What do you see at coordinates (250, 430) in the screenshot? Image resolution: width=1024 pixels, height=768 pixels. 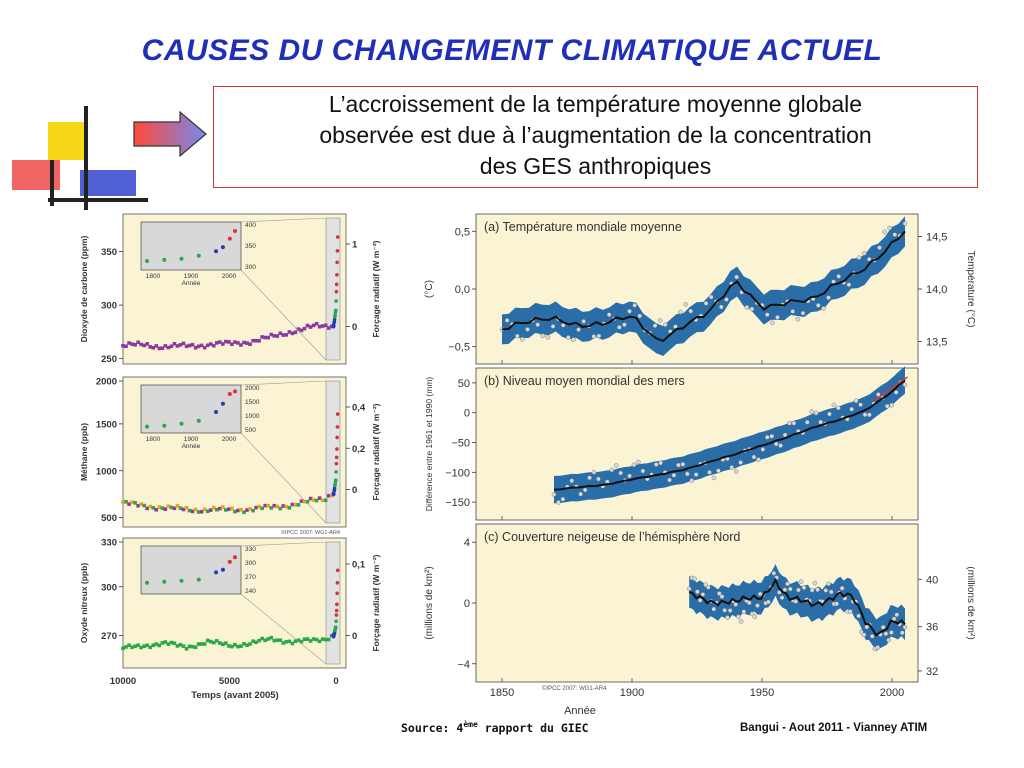 I see `inset-tick-label: 500` at bounding box center [250, 430].